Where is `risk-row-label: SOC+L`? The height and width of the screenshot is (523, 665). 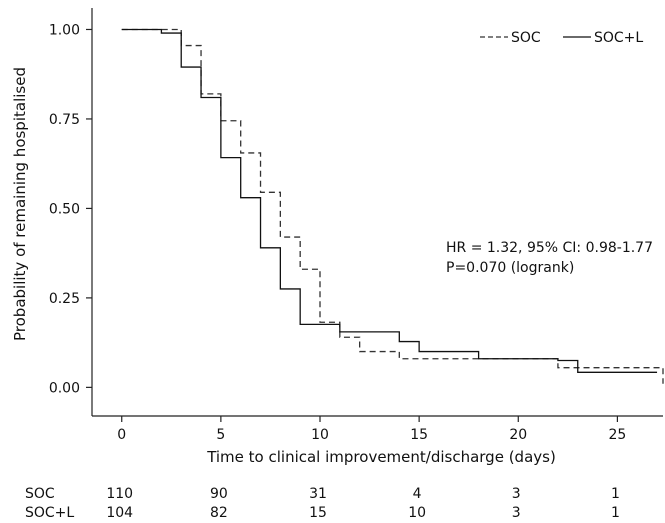 risk-row-label: SOC+L is located at coordinates (49, 513).